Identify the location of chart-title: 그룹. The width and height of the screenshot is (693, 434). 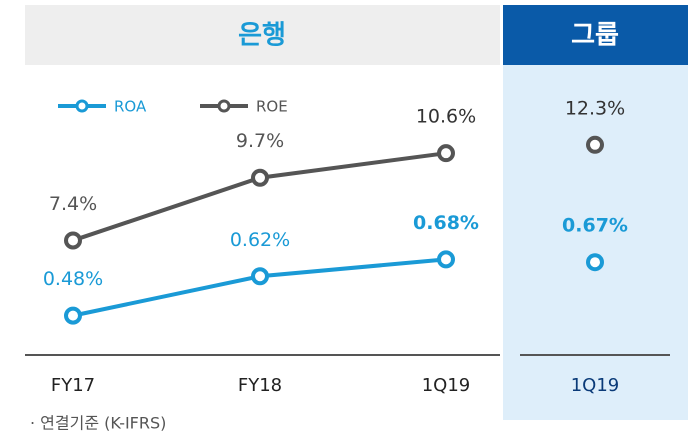
(595, 36).